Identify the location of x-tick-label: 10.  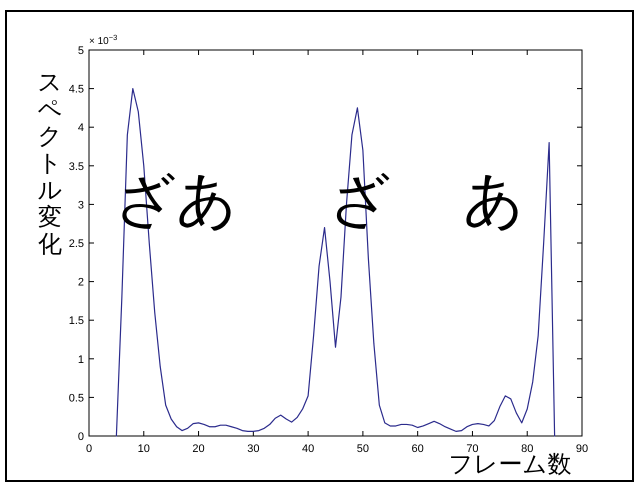
(144, 449).